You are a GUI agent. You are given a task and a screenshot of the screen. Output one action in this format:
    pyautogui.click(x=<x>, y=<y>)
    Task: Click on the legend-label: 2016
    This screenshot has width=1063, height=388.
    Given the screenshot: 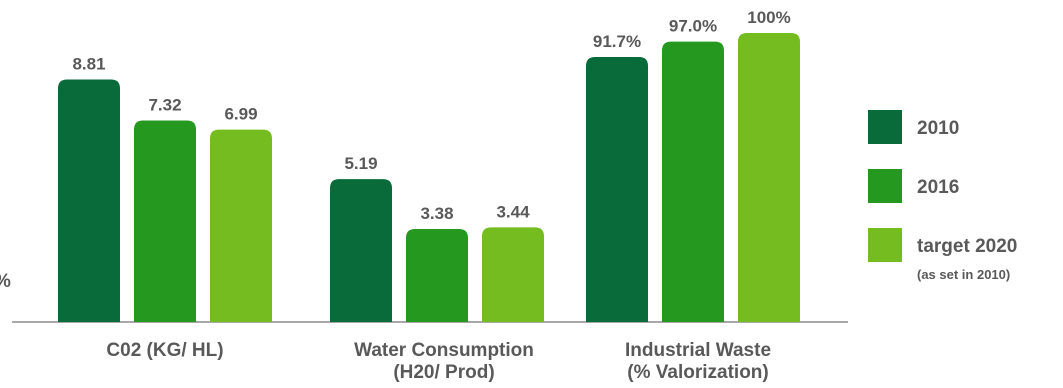 What is the action you would take?
    pyautogui.click(x=938, y=187)
    